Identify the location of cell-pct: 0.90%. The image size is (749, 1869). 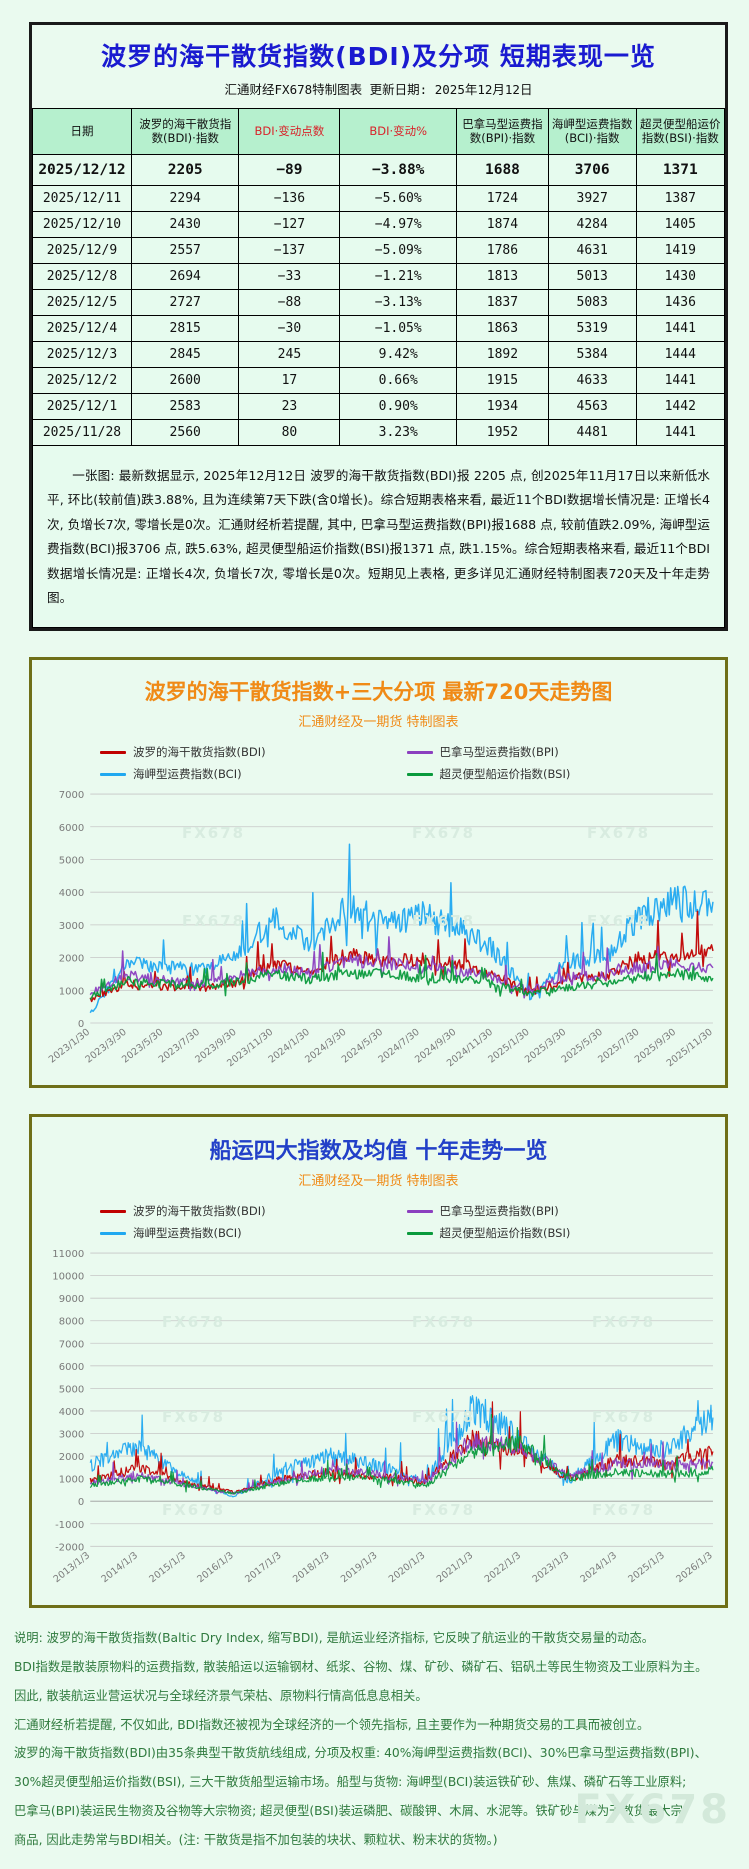
(398, 406).